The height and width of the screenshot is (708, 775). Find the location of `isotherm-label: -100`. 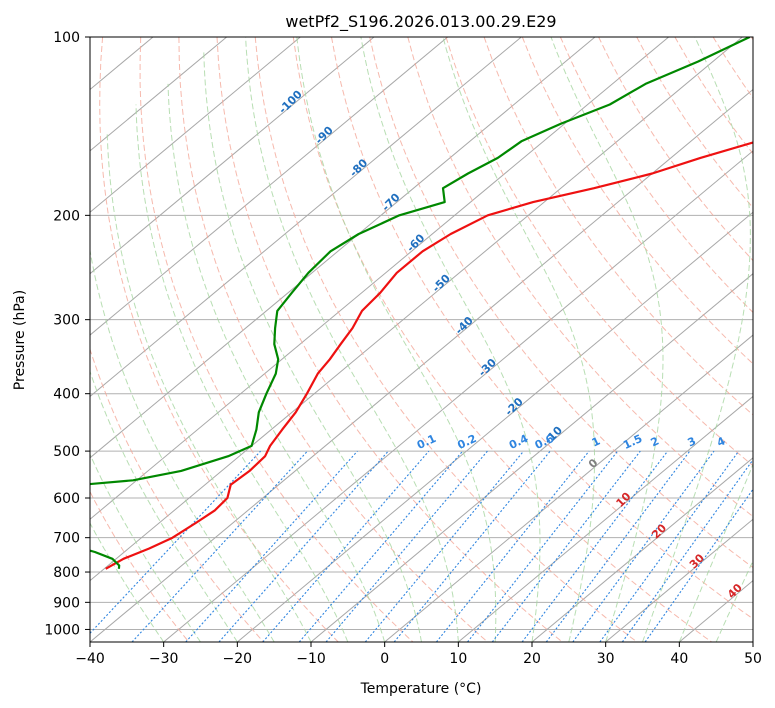

isotherm-label: -100 is located at coordinates (290, 101).